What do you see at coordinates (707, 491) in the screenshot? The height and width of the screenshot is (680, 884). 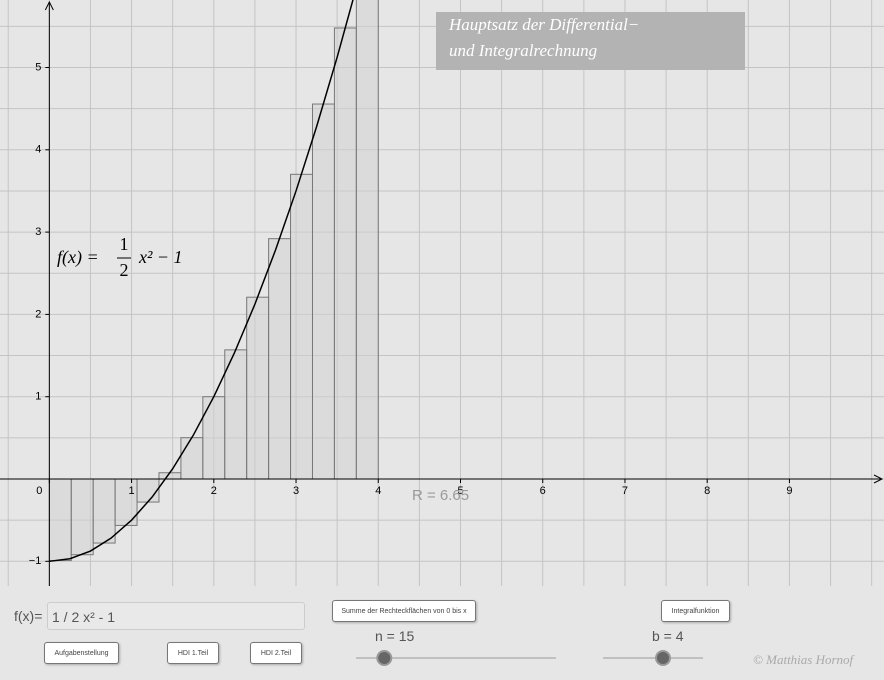 I see `x-tick-label: 8` at bounding box center [707, 491].